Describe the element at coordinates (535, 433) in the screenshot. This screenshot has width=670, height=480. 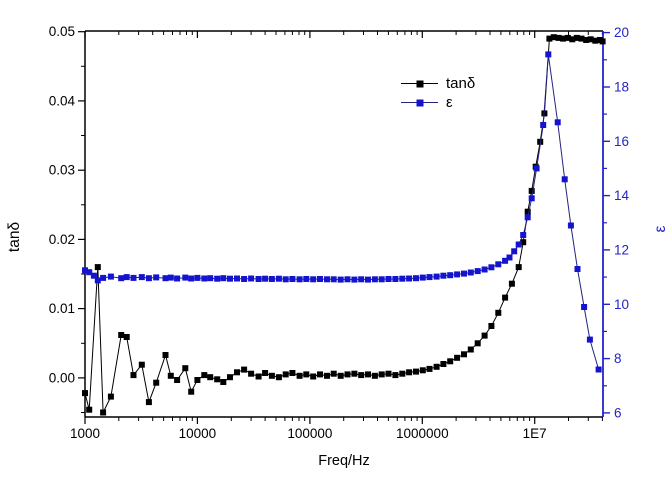
I see `x-tick-label: 1E7` at that location.